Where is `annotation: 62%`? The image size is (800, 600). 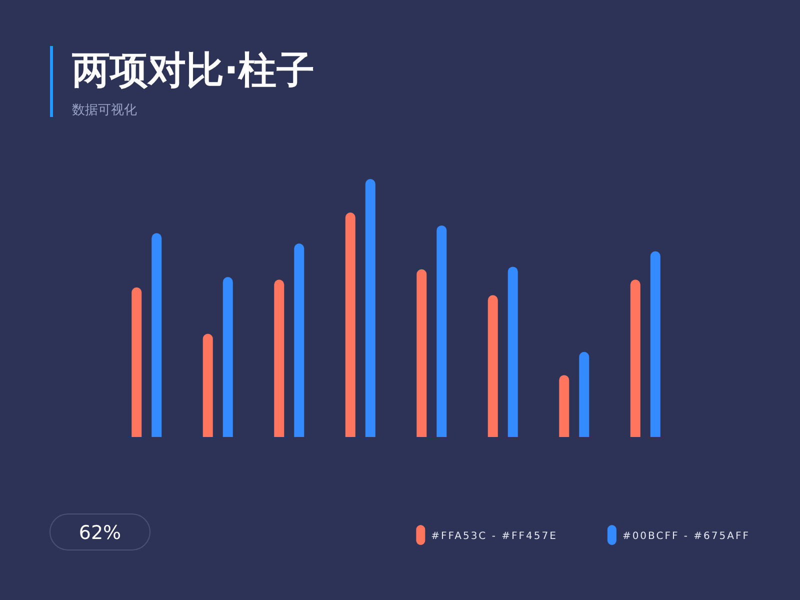 annotation: 62% is located at coordinates (100, 533).